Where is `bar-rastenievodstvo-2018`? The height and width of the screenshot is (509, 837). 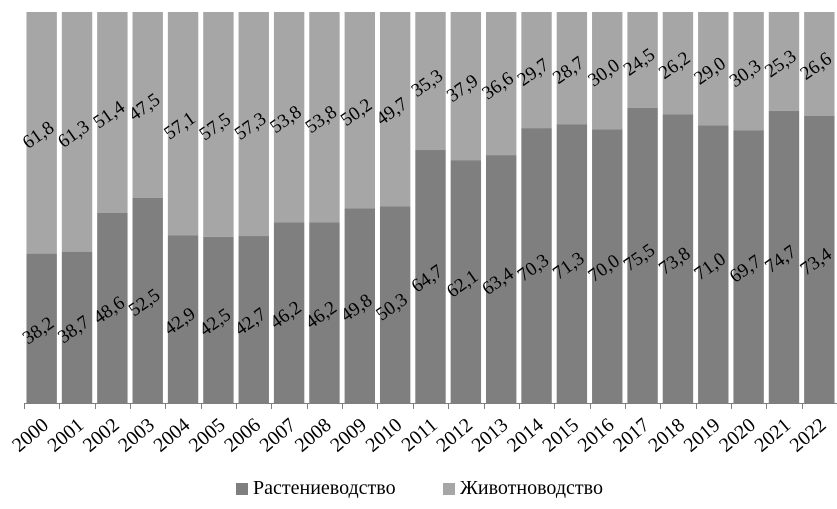 bar-rastenievodstvo-2018 is located at coordinates (678, 258).